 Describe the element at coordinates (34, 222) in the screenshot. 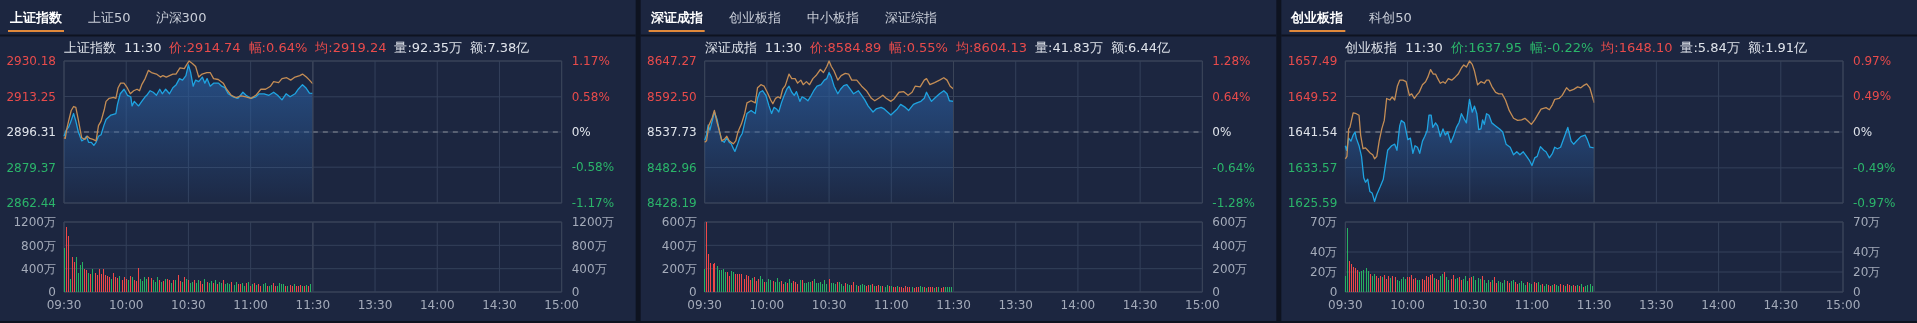

I see `y-tick-label: 1200万` at that location.